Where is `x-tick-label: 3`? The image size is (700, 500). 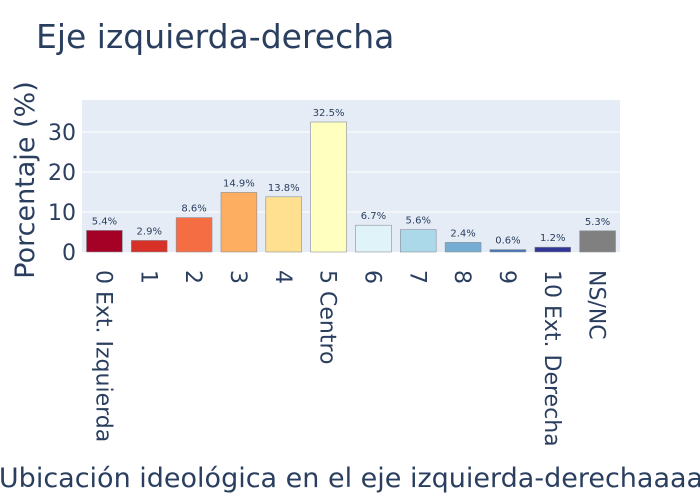
x-tick-label: 3 is located at coordinates (237, 277).